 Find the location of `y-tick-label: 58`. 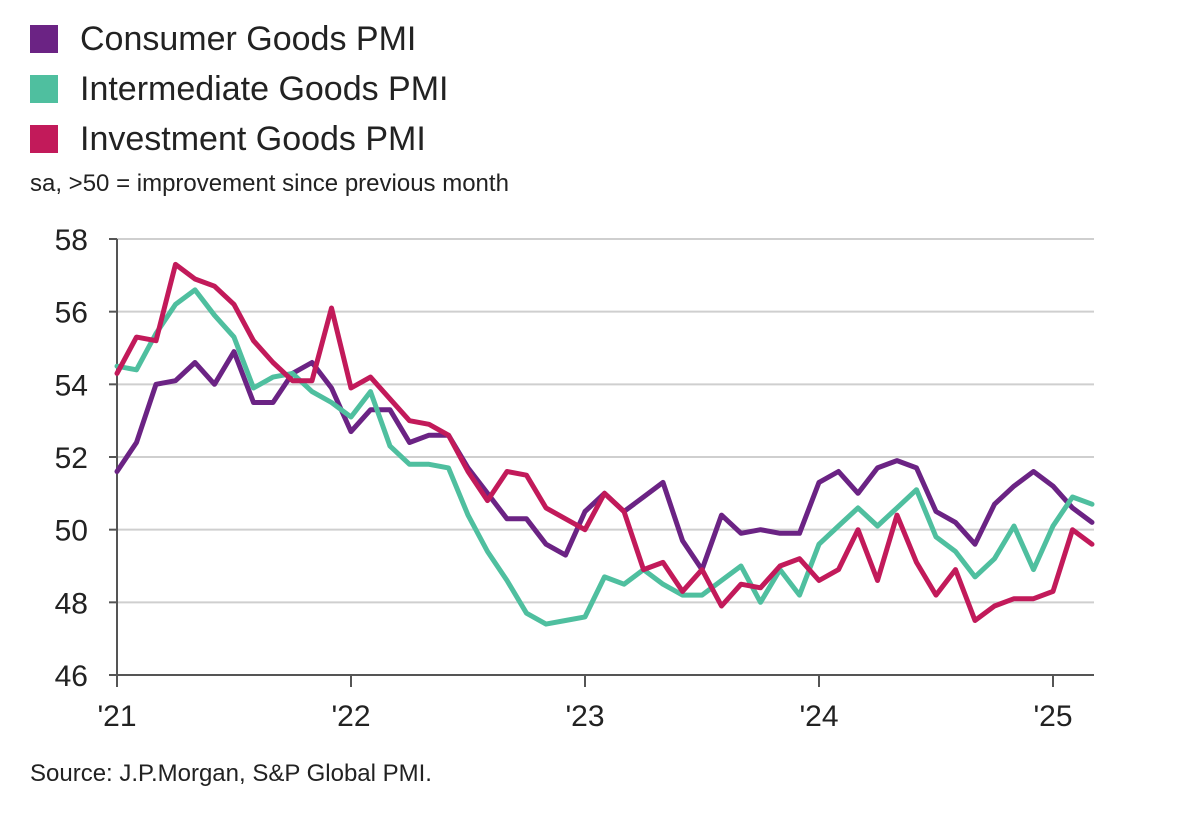

y-tick-label: 58 is located at coordinates (71, 240).